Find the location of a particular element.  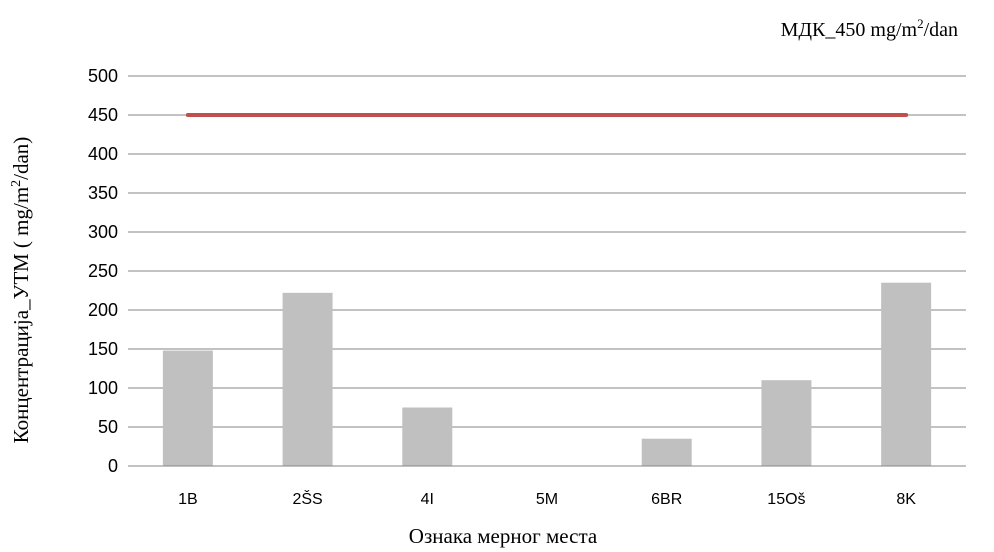

y-tick-label: 500 is located at coordinates (103, 76).